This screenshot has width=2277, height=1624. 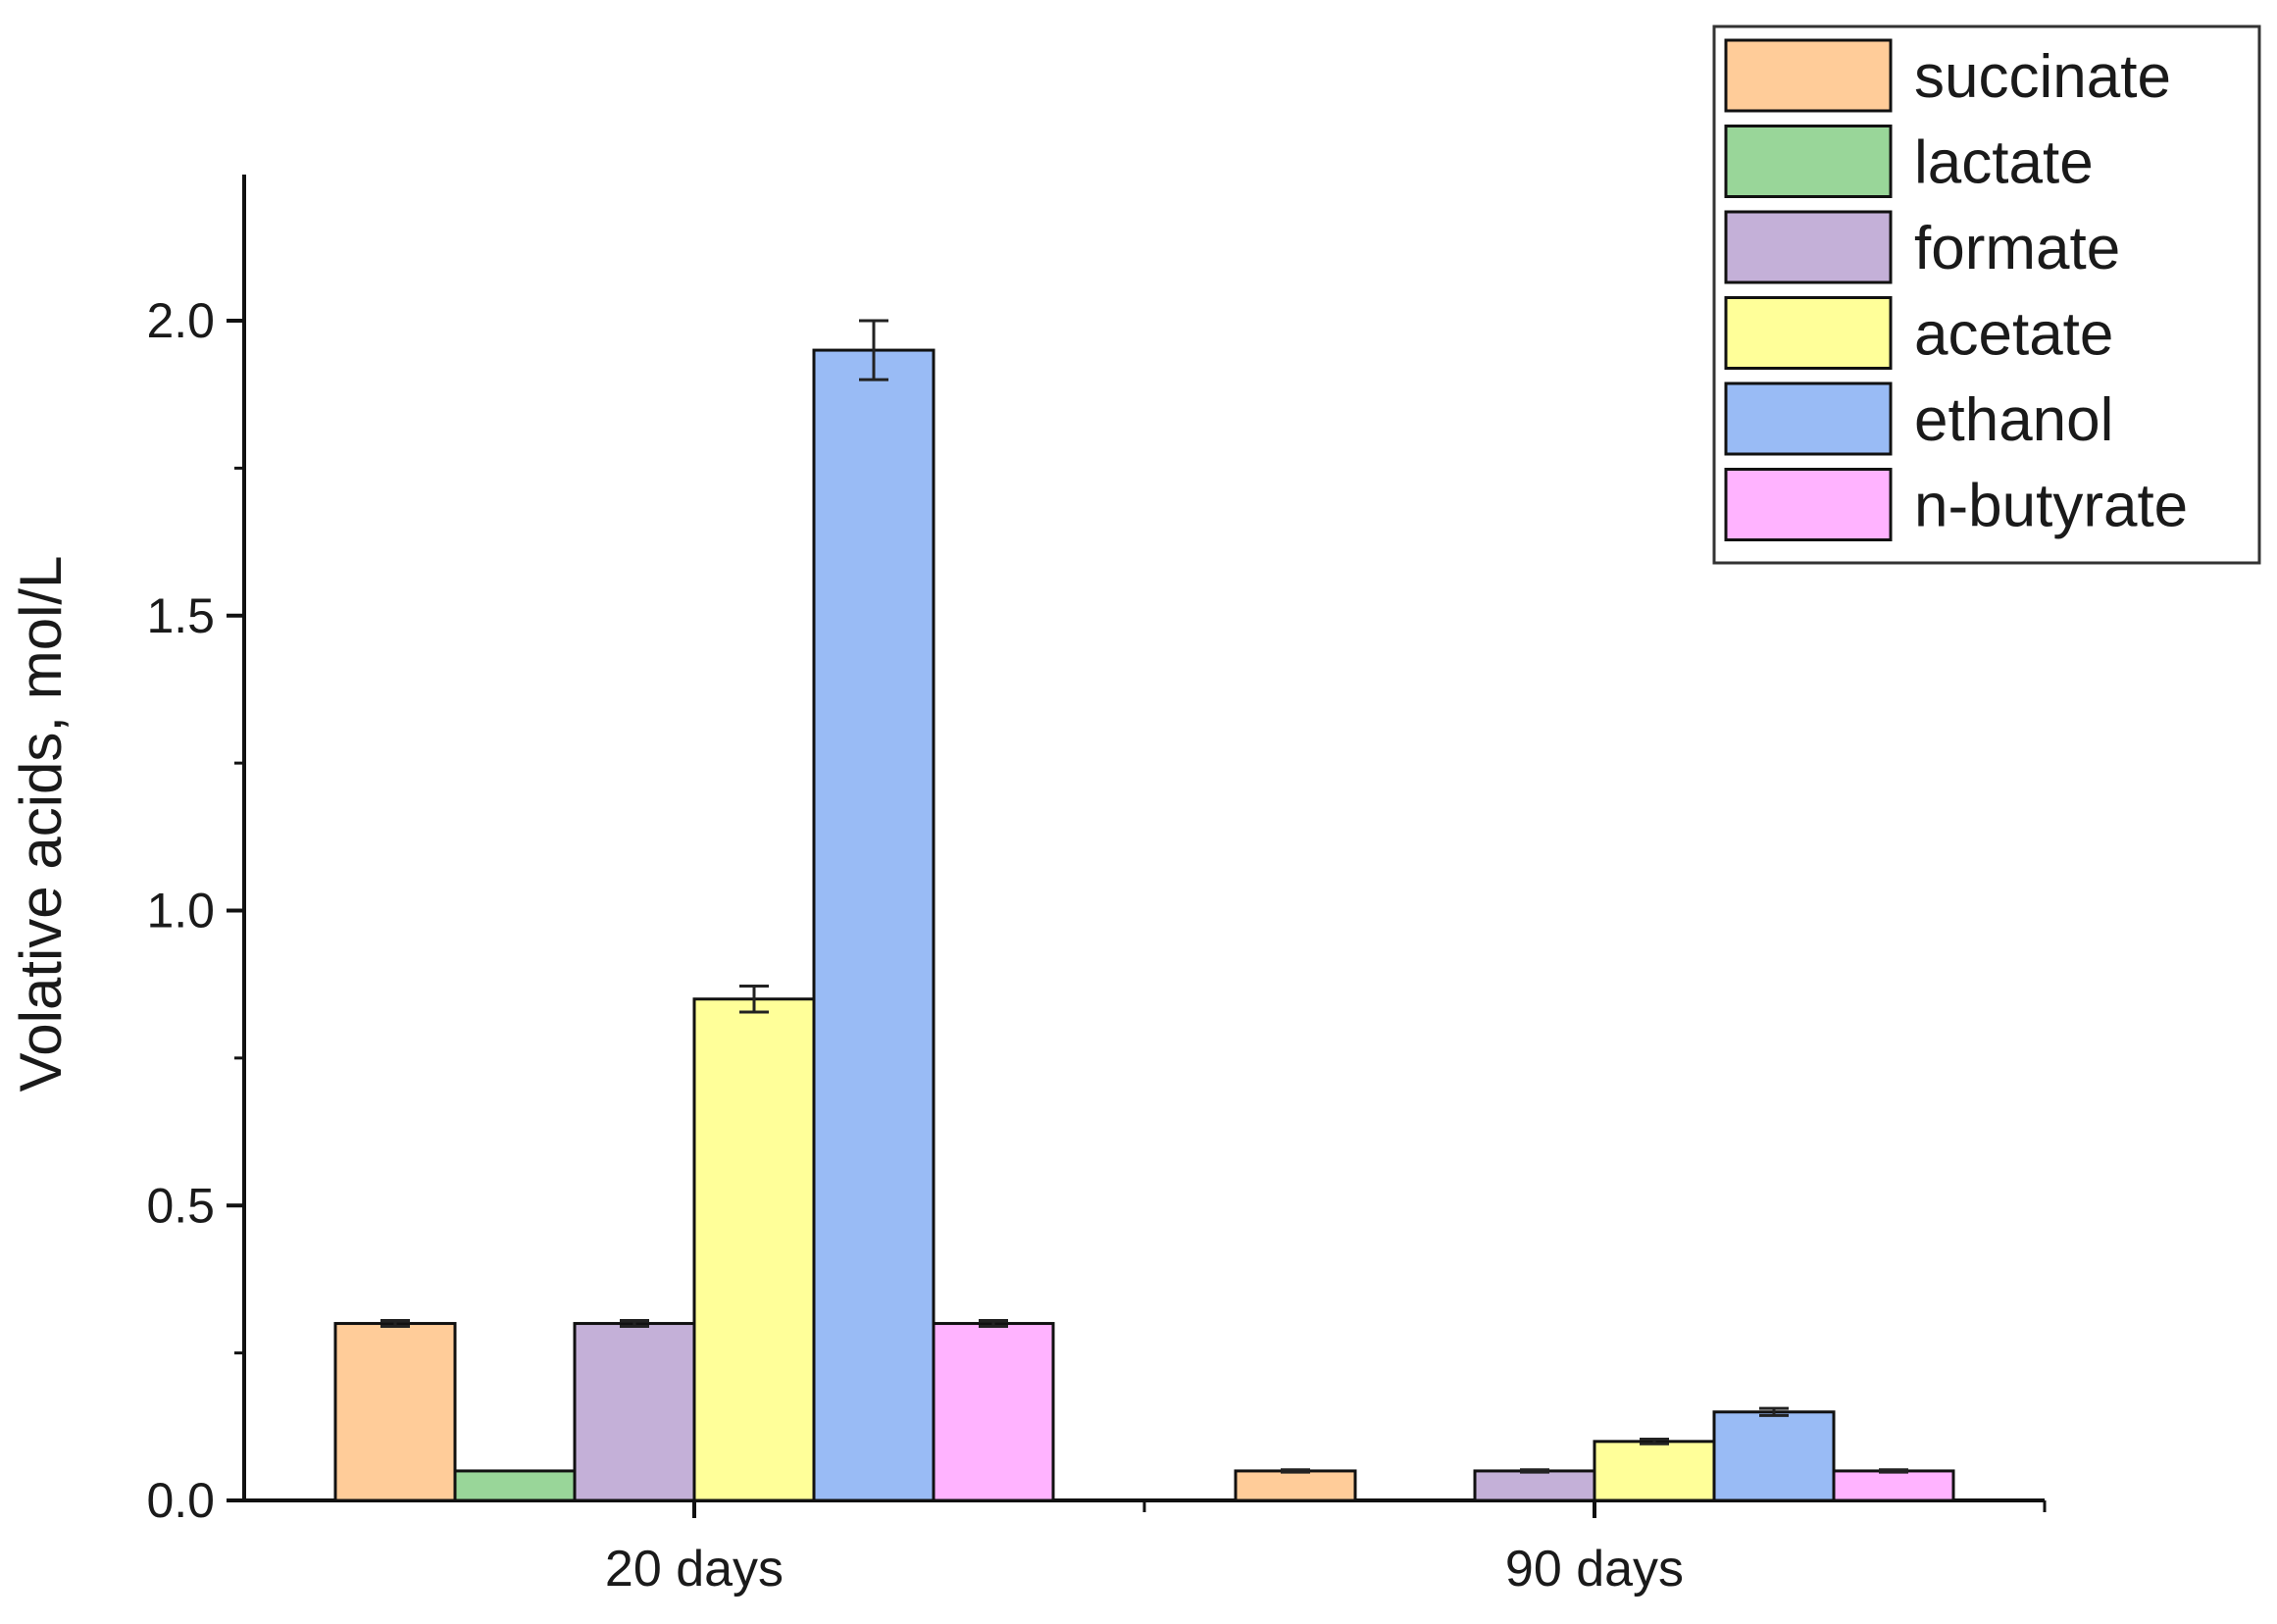 What do you see at coordinates (2051, 507) in the screenshot?
I see `legend-label: n-butyrate` at bounding box center [2051, 507].